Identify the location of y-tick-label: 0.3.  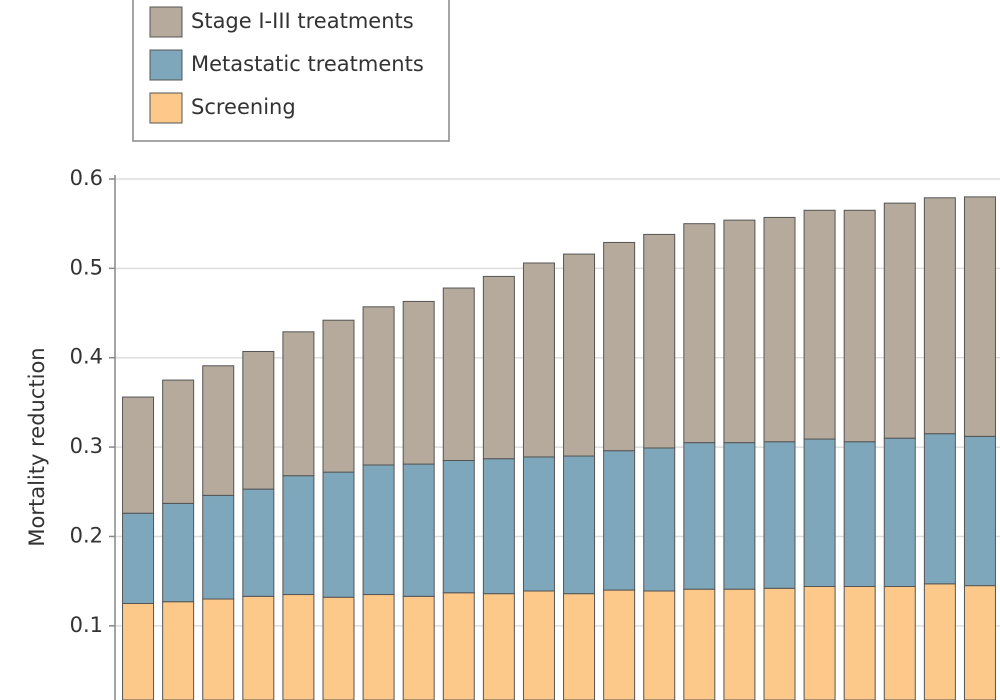
(86, 446).